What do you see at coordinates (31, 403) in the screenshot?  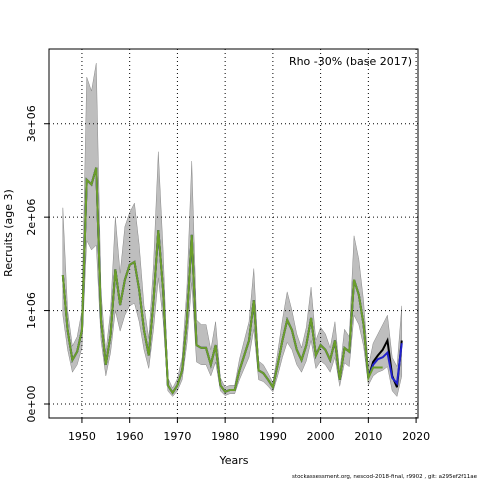 I see `y-tick-label: 0e+00` at bounding box center [31, 403].